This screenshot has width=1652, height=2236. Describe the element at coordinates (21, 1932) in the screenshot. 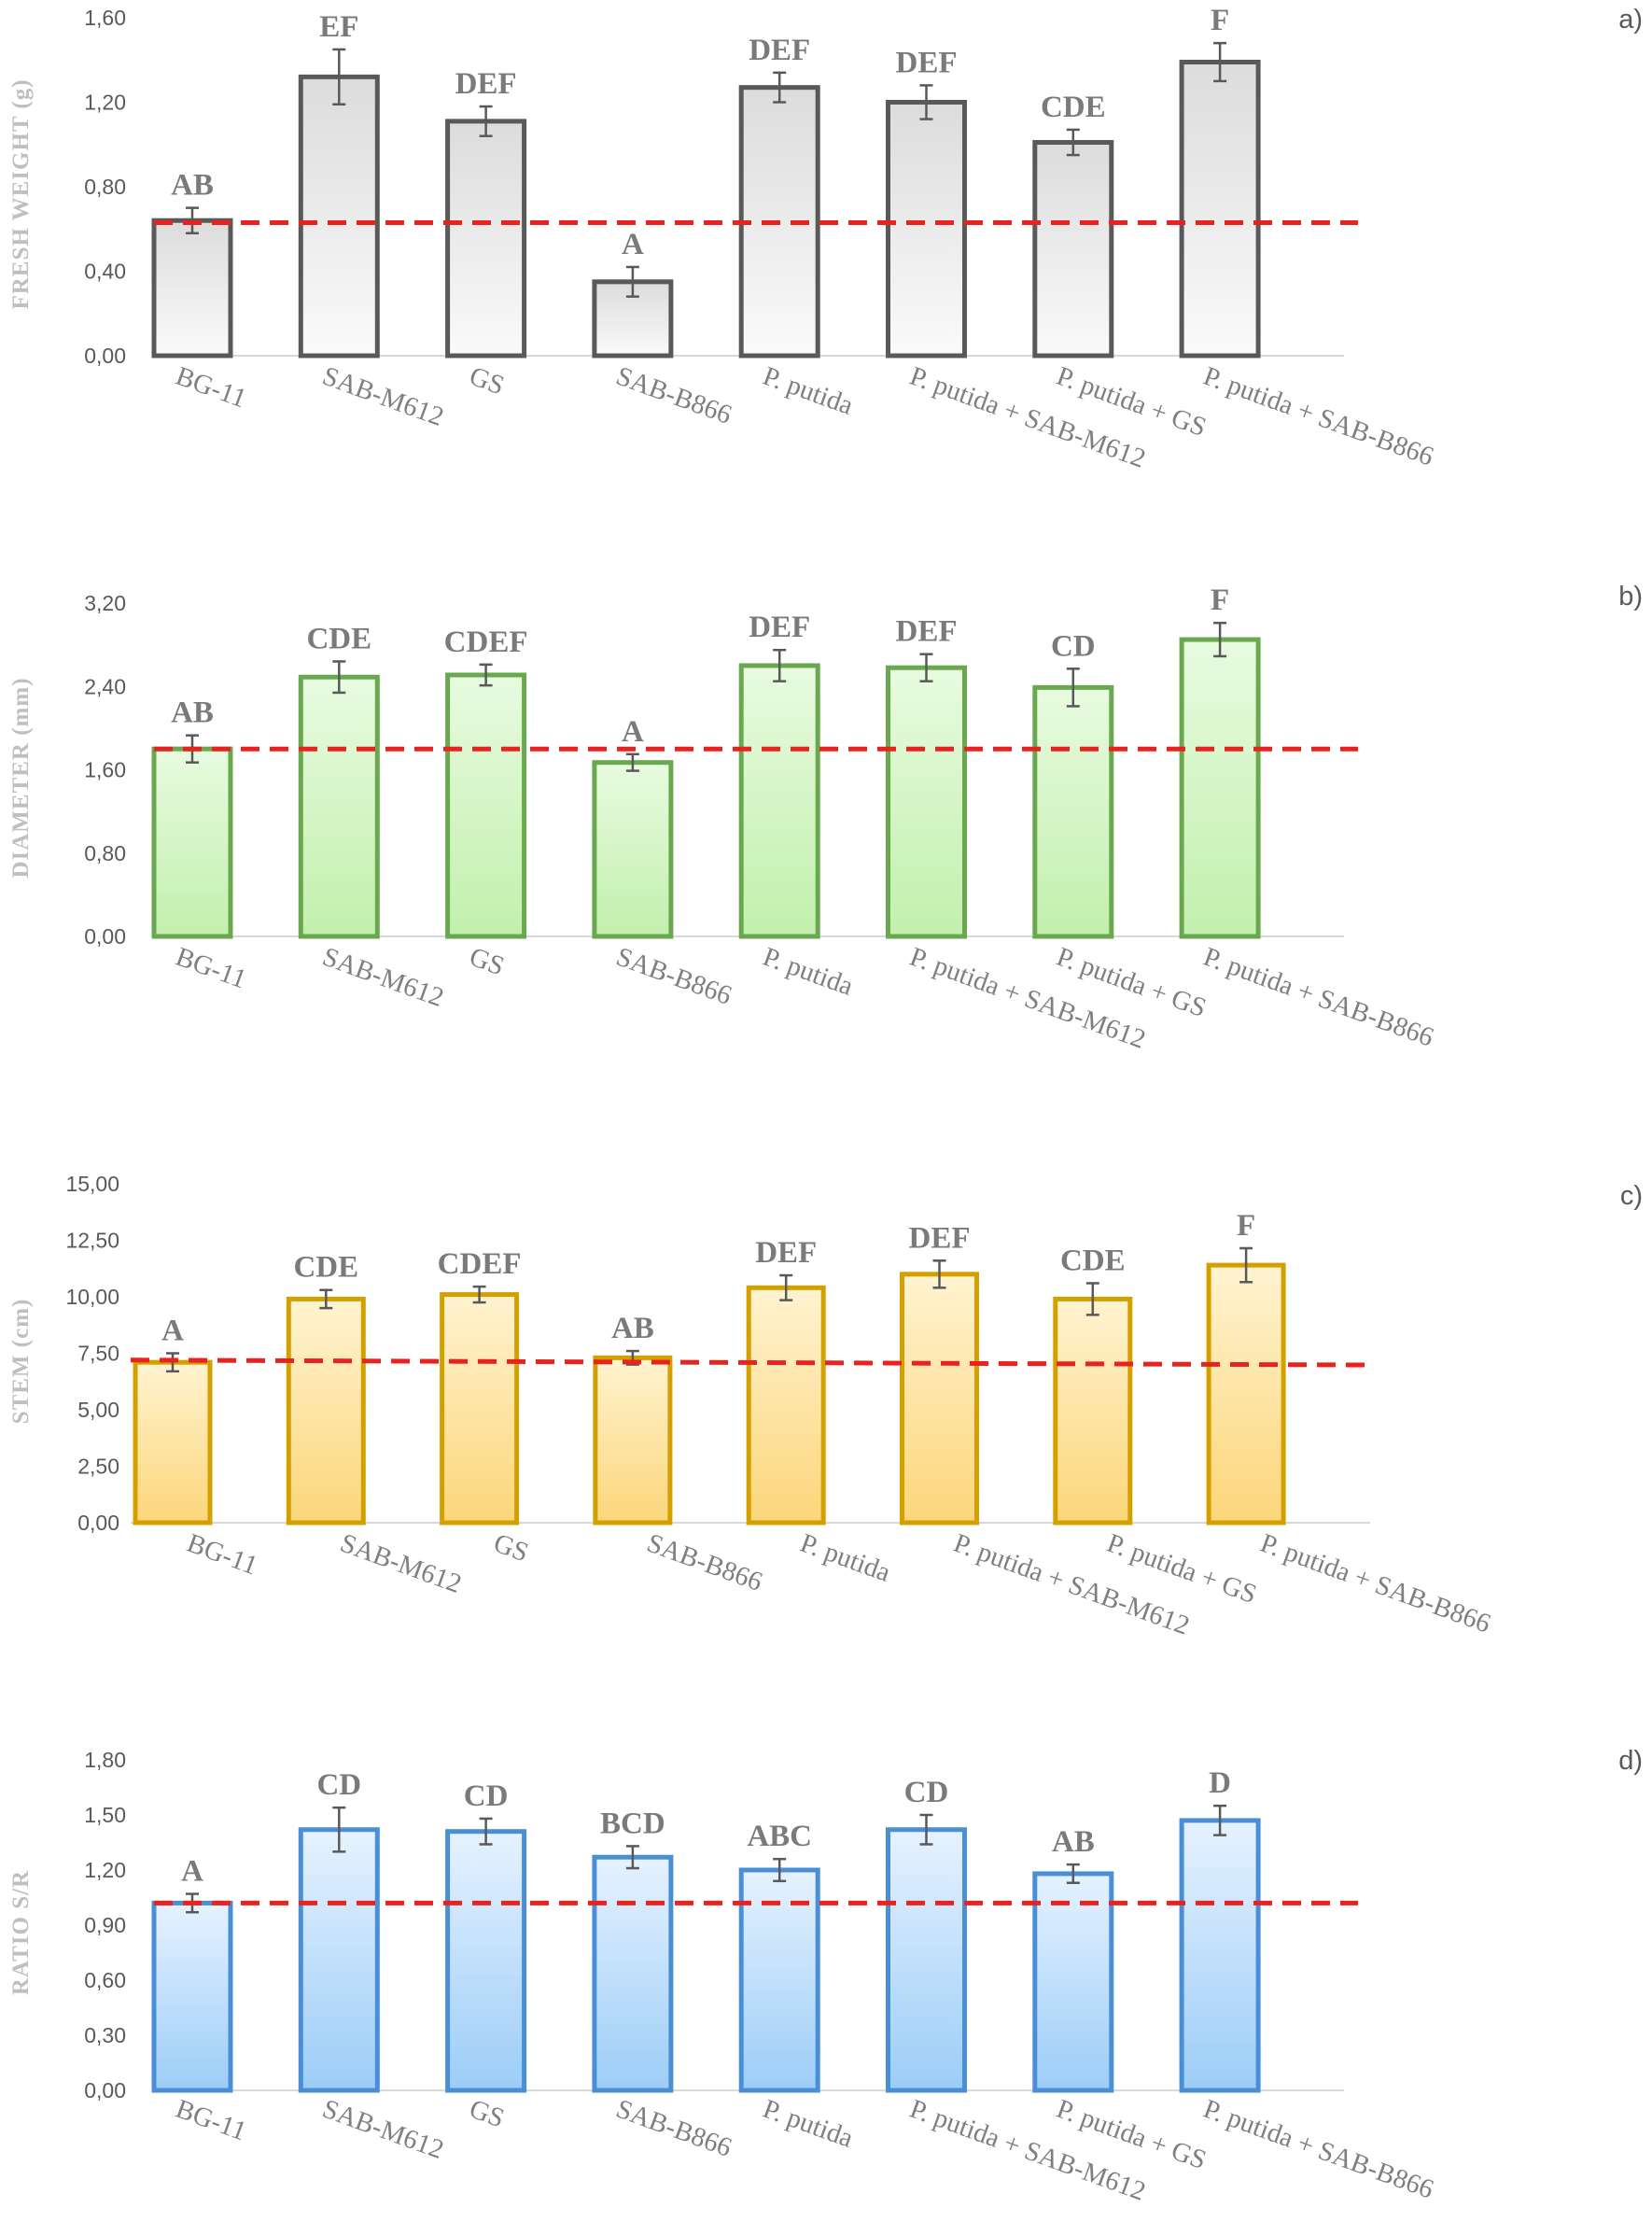

I see `y-axis-title: RATIO S/R` at that location.